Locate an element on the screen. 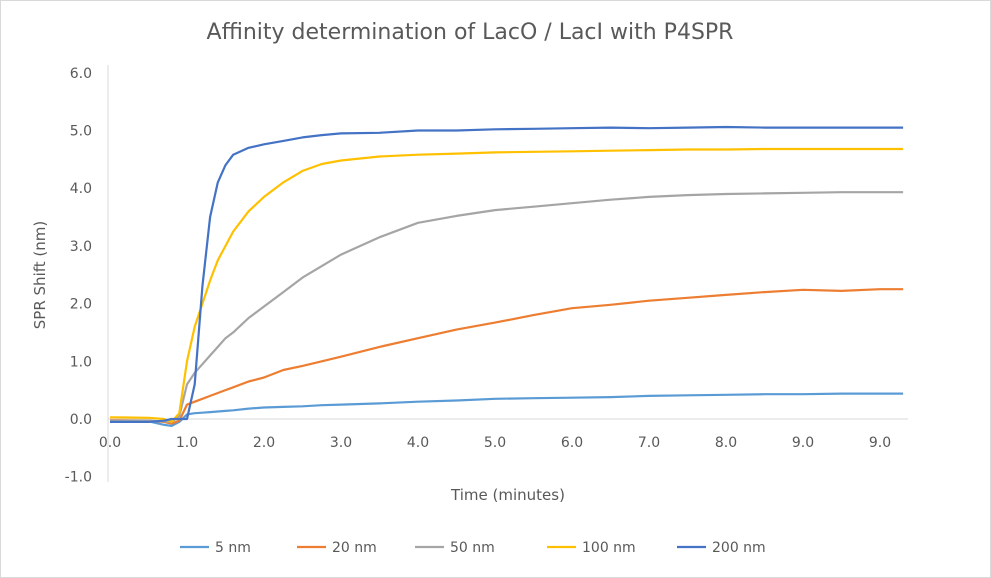  x-tick-label: 0.0 is located at coordinates (110, 443).